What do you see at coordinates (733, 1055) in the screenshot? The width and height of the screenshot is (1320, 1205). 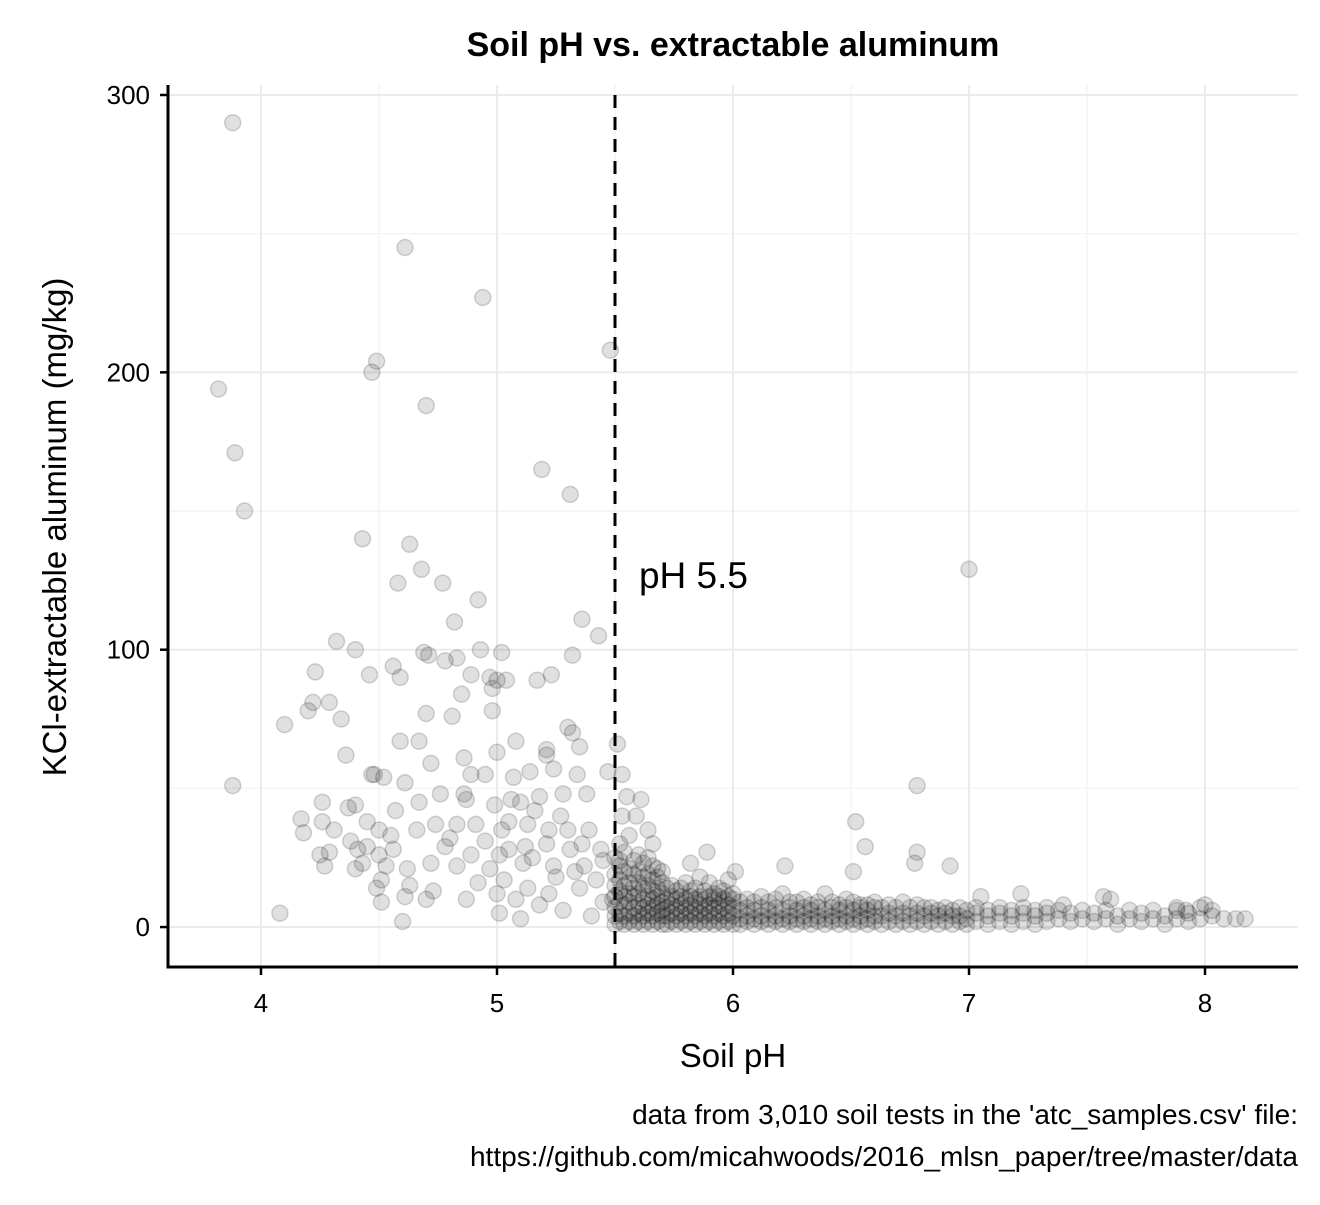 I see `x-axis-label: Soil pH` at bounding box center [733, 1055].